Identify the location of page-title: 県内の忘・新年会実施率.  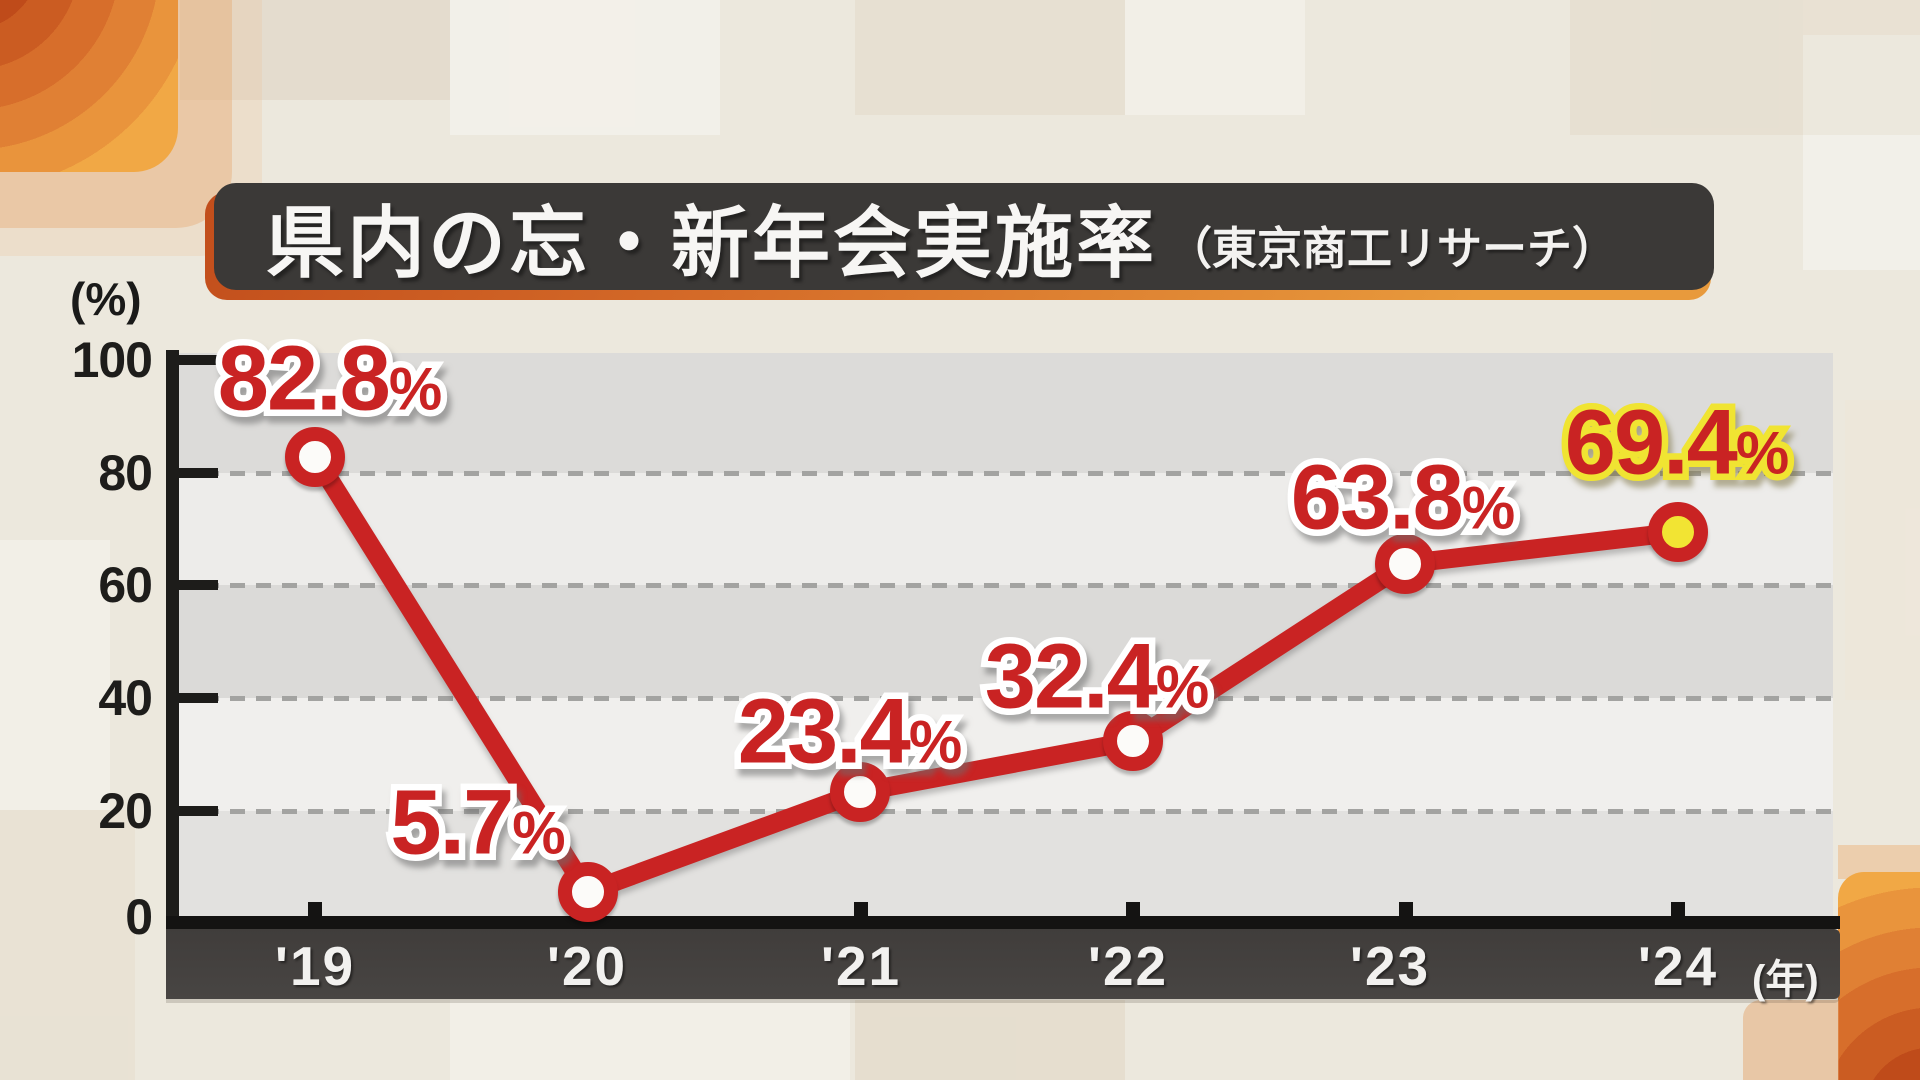
(712, 242).